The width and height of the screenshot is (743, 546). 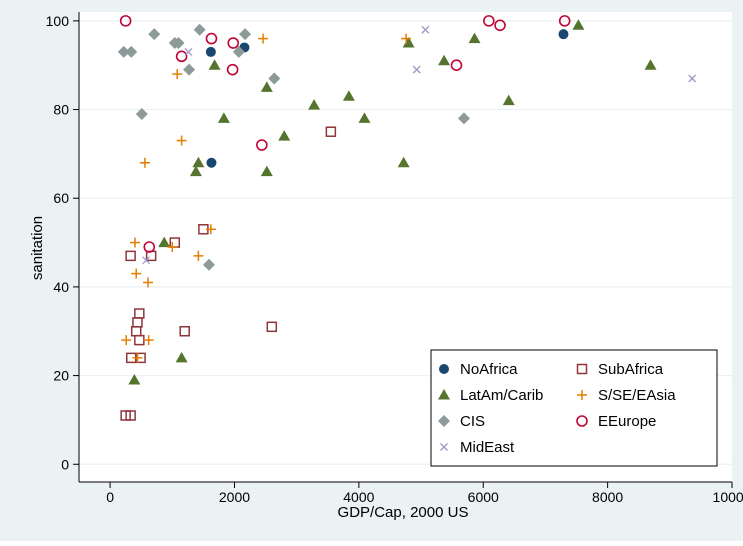 I want to click on legend-box, so click(x=574, y=408).